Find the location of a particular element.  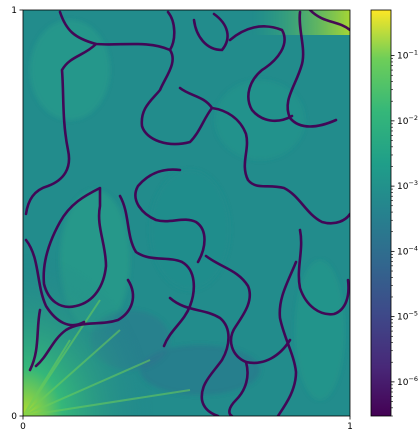

colorbar-tick-exponent: −5 is located at coordinates (413, 314).